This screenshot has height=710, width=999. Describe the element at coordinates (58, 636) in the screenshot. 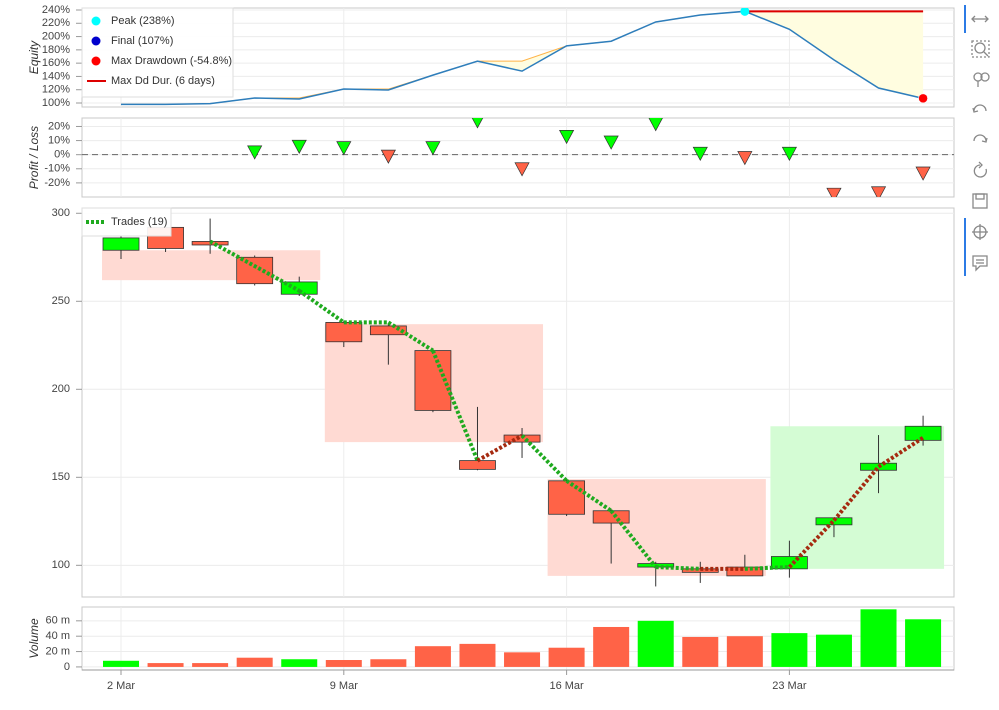

I see `y-tick-label: 40 m` at that location.